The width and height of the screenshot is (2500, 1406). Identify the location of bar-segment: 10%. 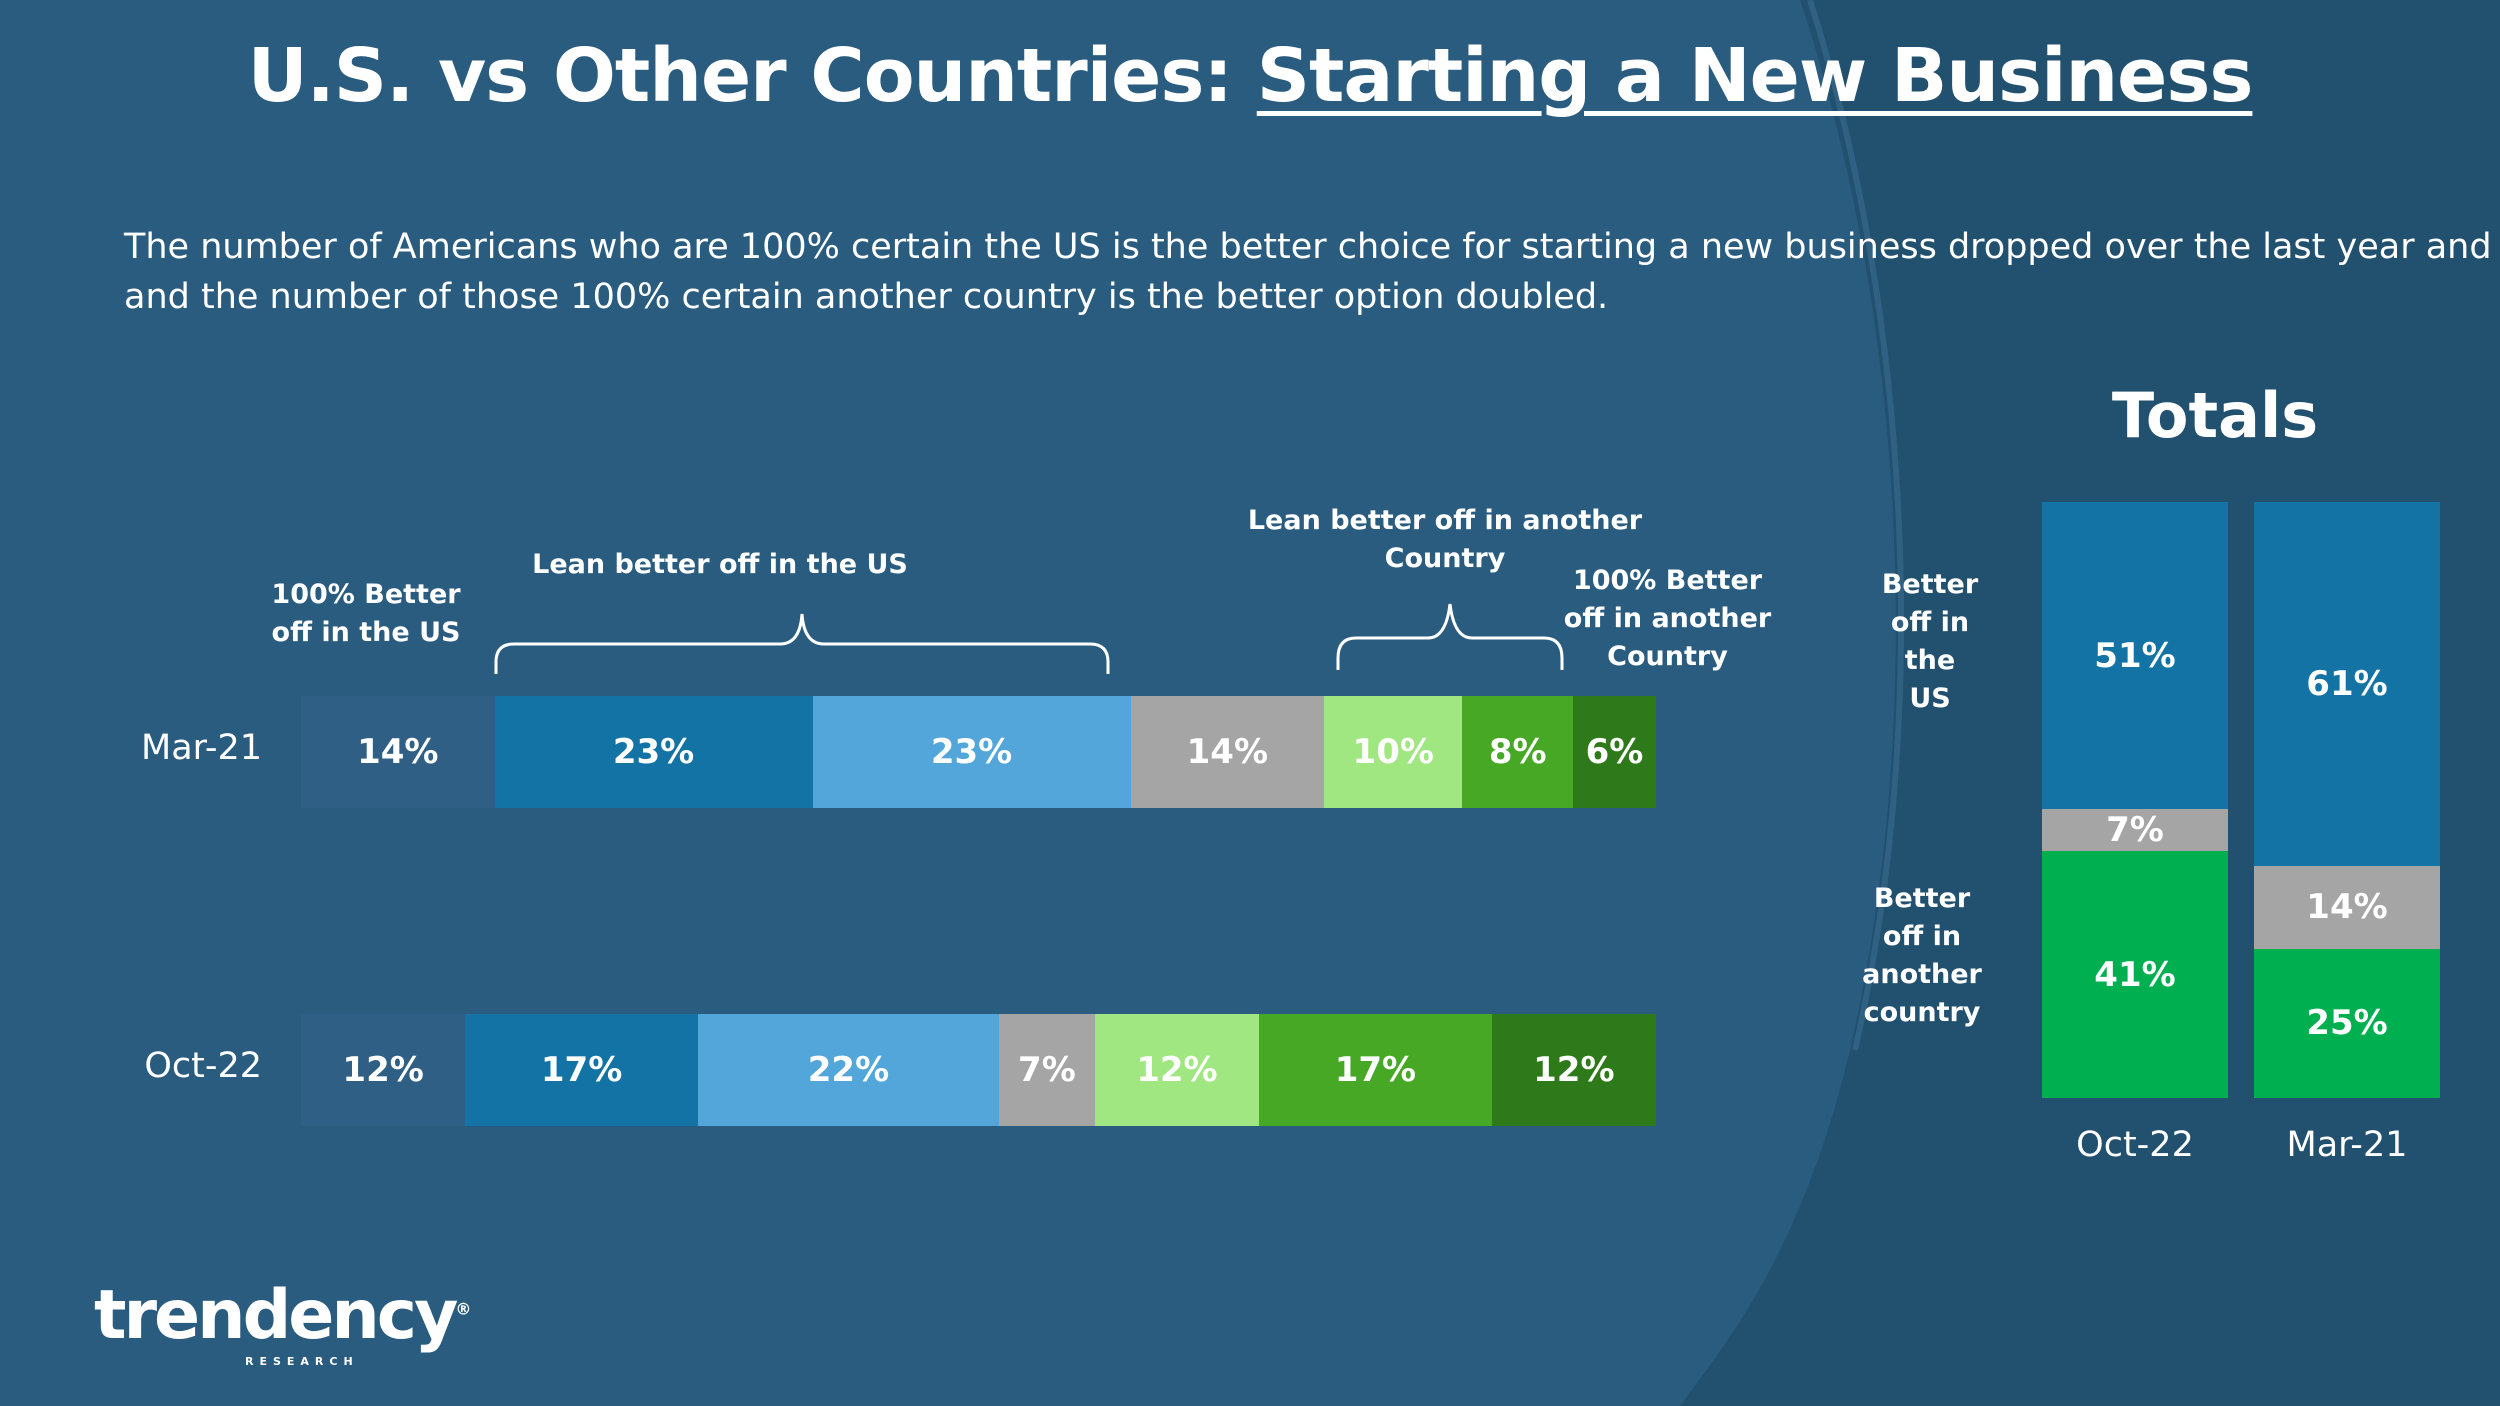
(1393, 752).